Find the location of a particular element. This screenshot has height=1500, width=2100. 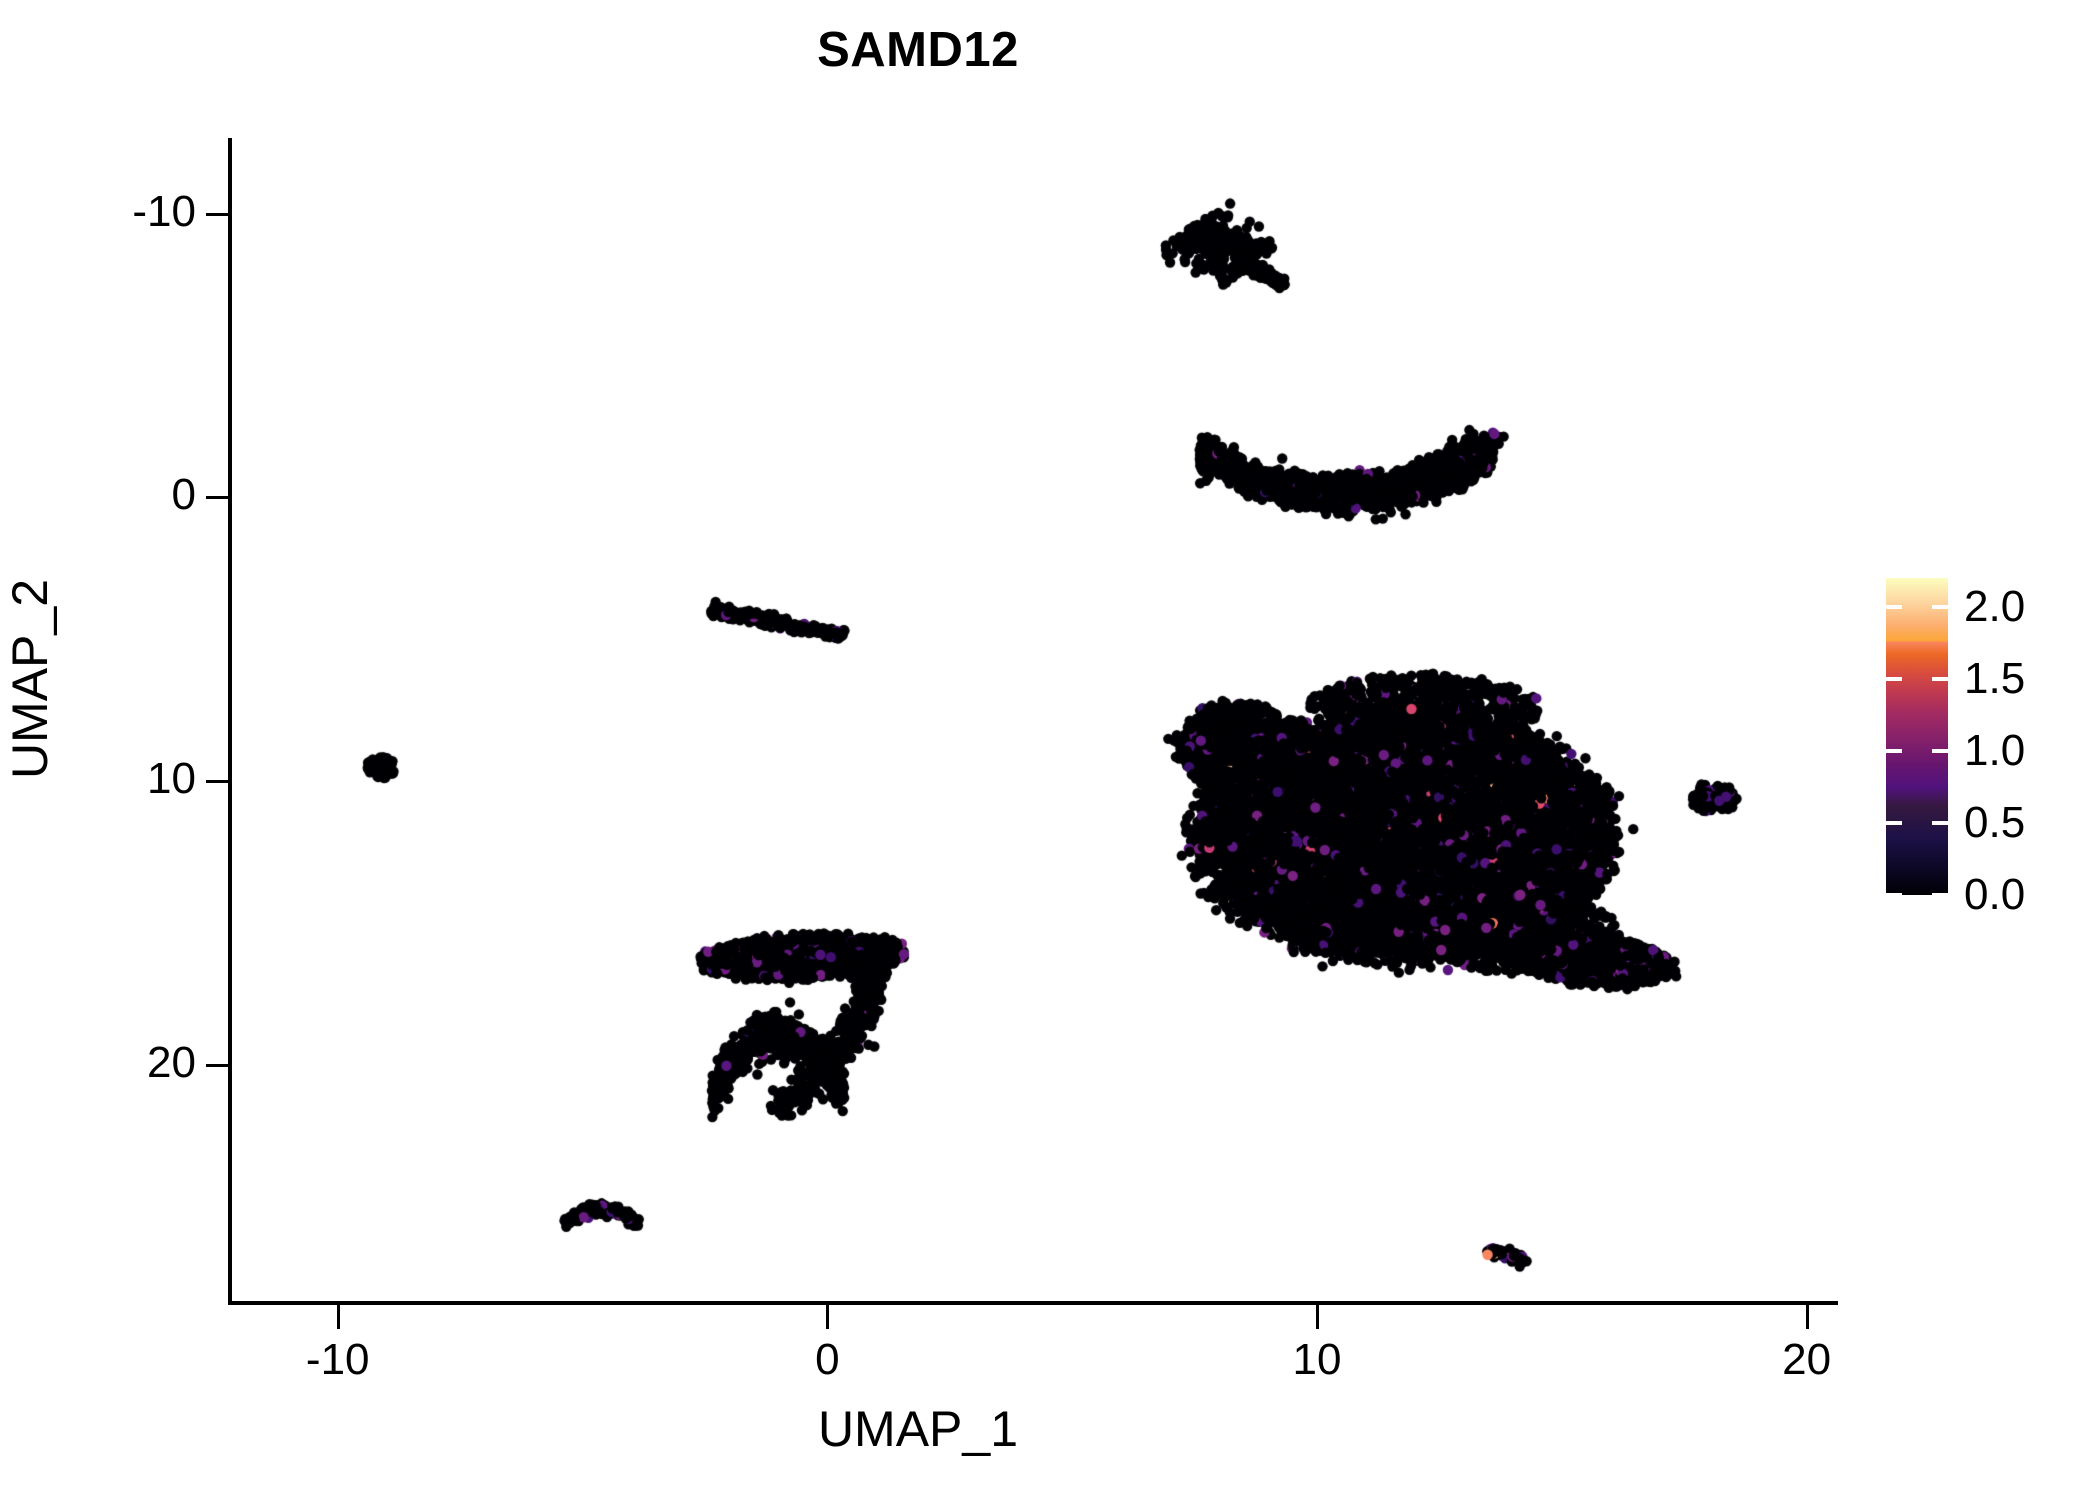

colorbar-tick-label: 2.0 is located at coordinates (1995, 606).